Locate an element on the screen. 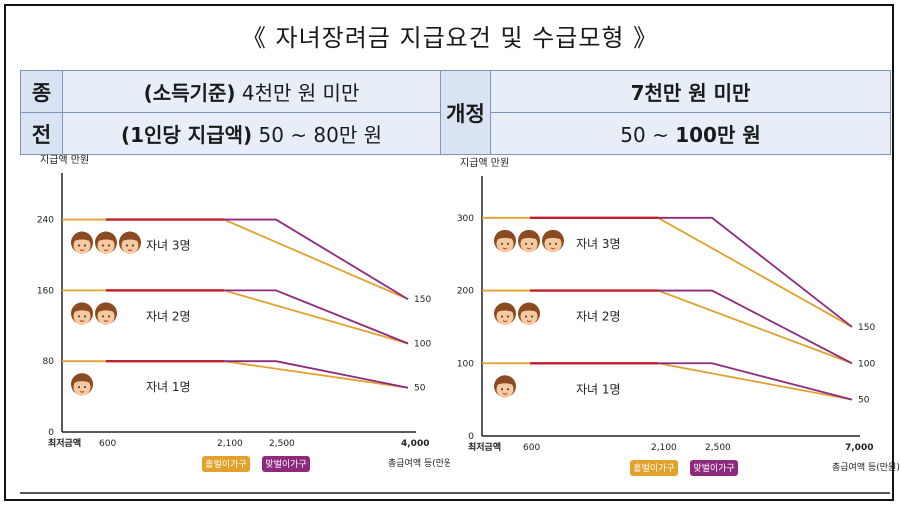  after-amount: 100만 원 is located at coordinates (718, 135).